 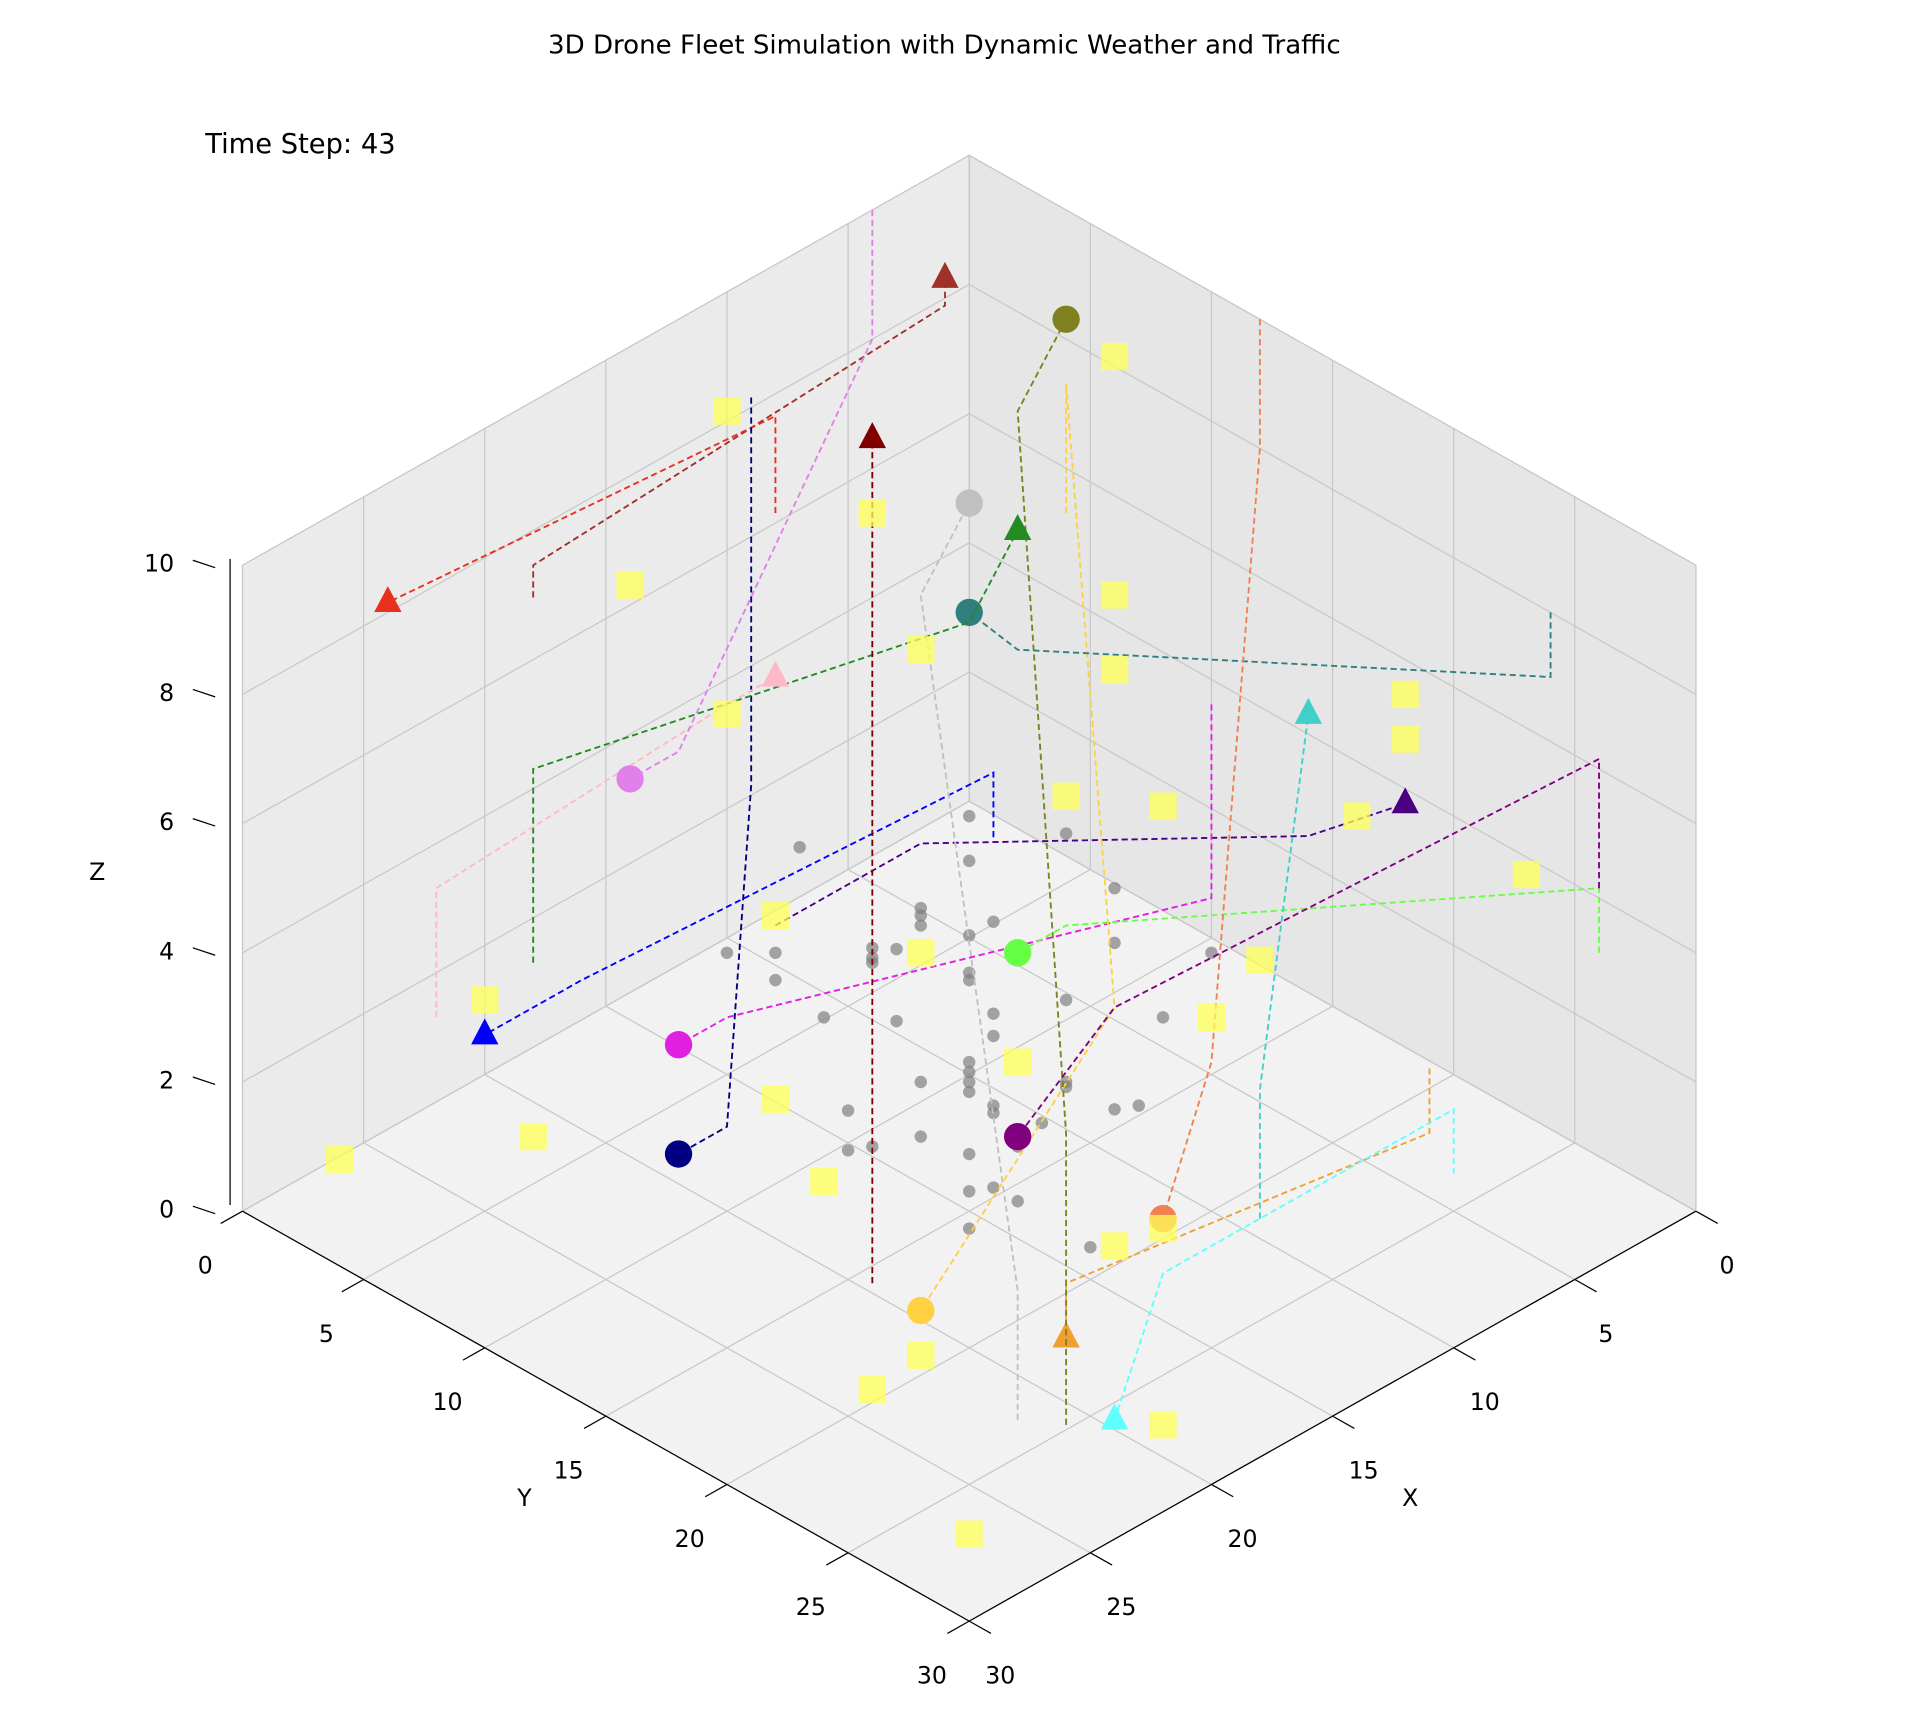 I want to click on y-tick-label: 5, so click(x=326, y=1334).